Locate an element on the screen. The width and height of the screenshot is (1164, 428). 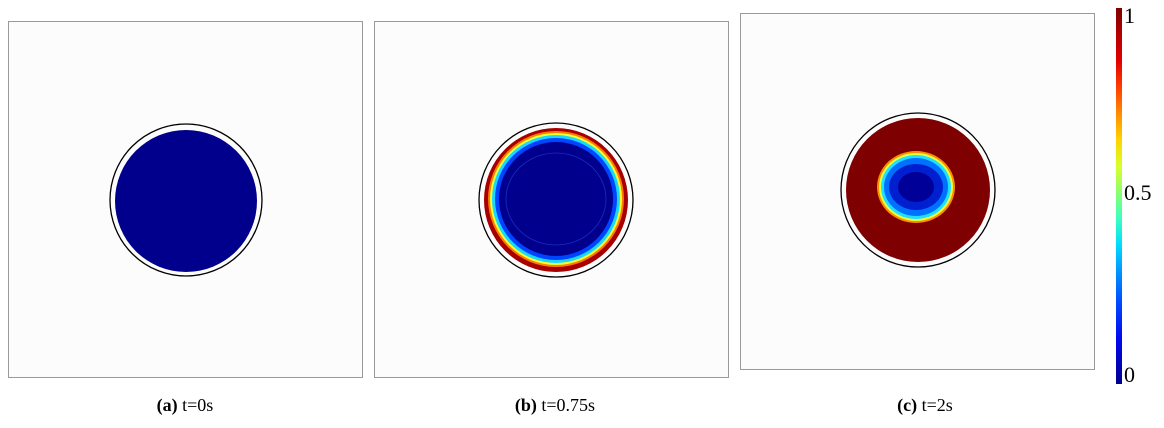
colorbar-mid-label: 0.5 is located at coordinates (1138, 192).